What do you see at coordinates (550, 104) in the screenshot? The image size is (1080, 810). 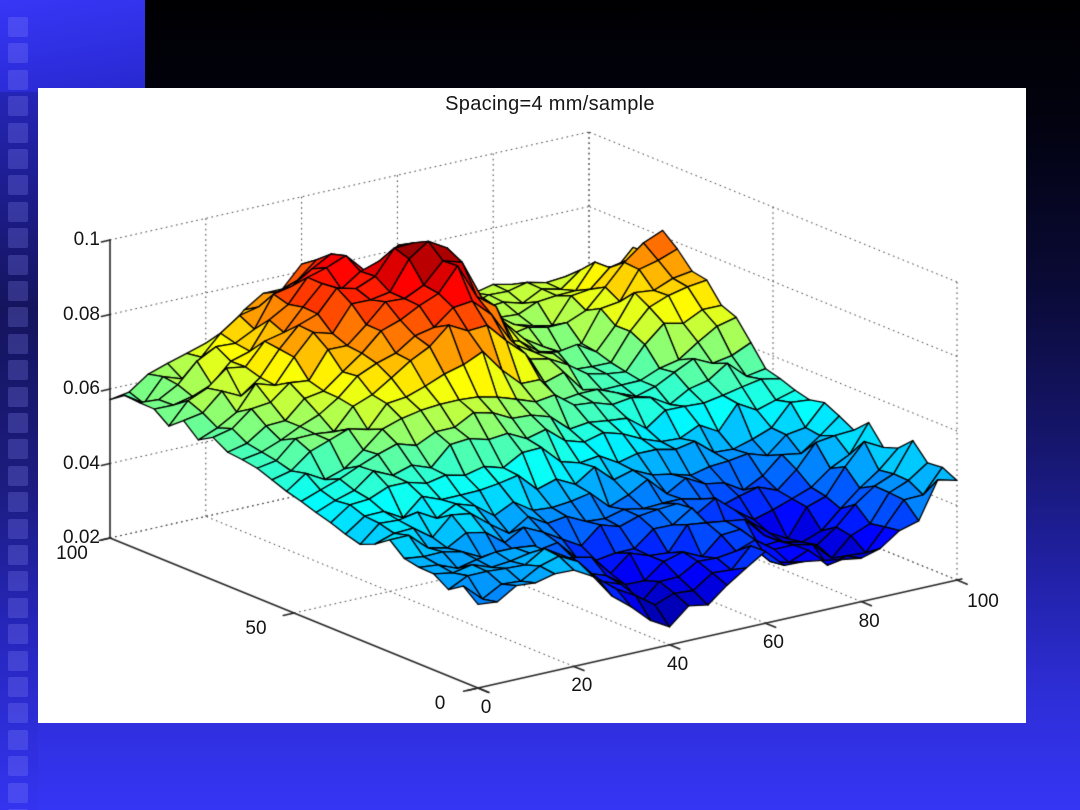 I see `plot-title: Spacing=4 mm/sample` at bounding box center [550, 104].